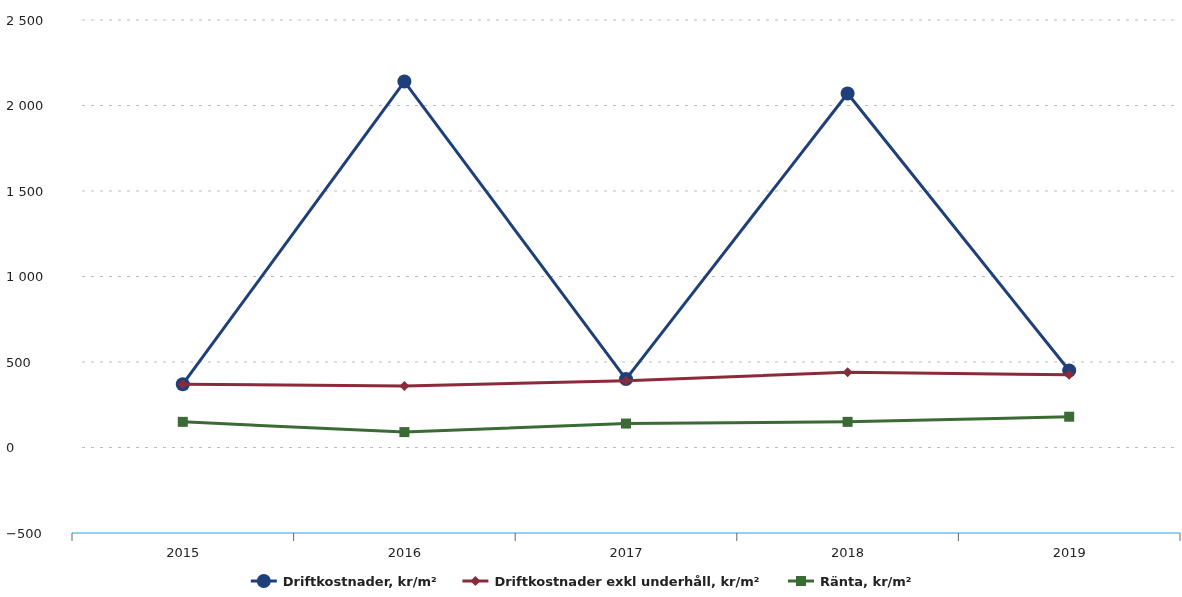  I want to click on x-tick-label: 2015, so click(183, 552).